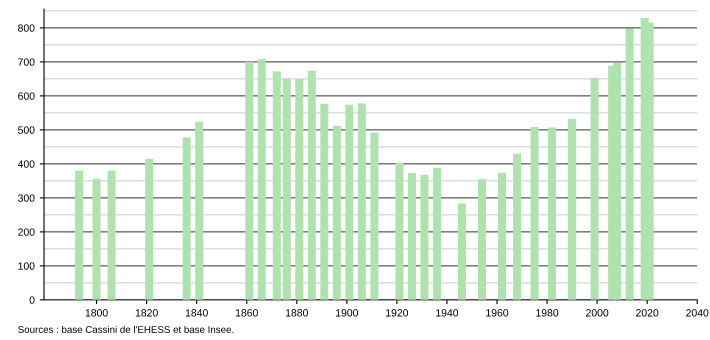 The height and width of the screenshot is (340, 710). I want to click on y-tick-label: 400, so click(26, 164).